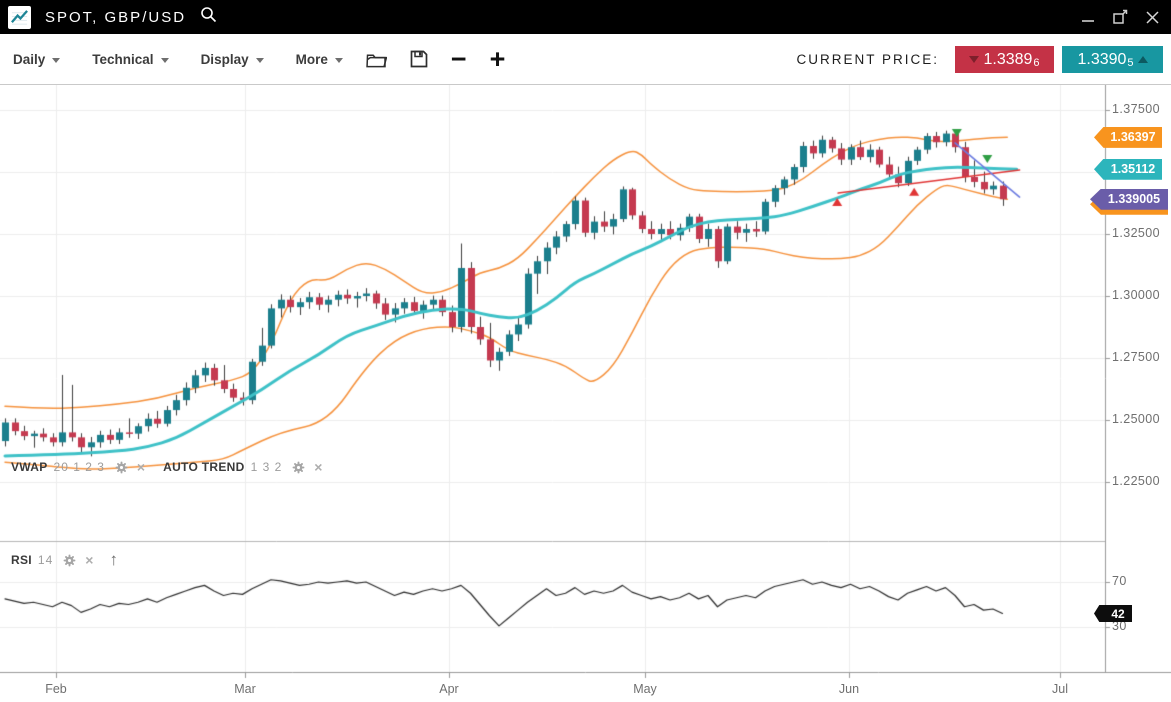 The width and height of the screenshot is (1171, 702). What do you see at coordinates (1036, 62) in the screenshot?
I see `bid-price-pip: 6` at bounding box center [1036, 62].